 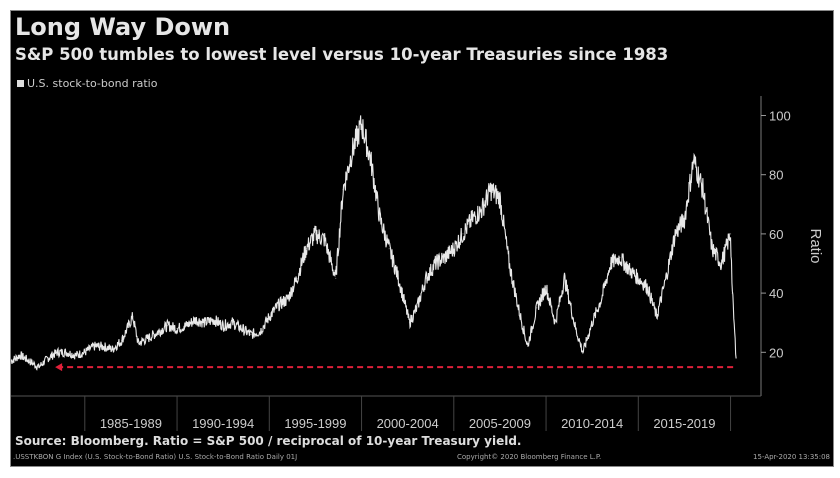 I want to click on y-tick-label: 20, so click(x=776, y=352).